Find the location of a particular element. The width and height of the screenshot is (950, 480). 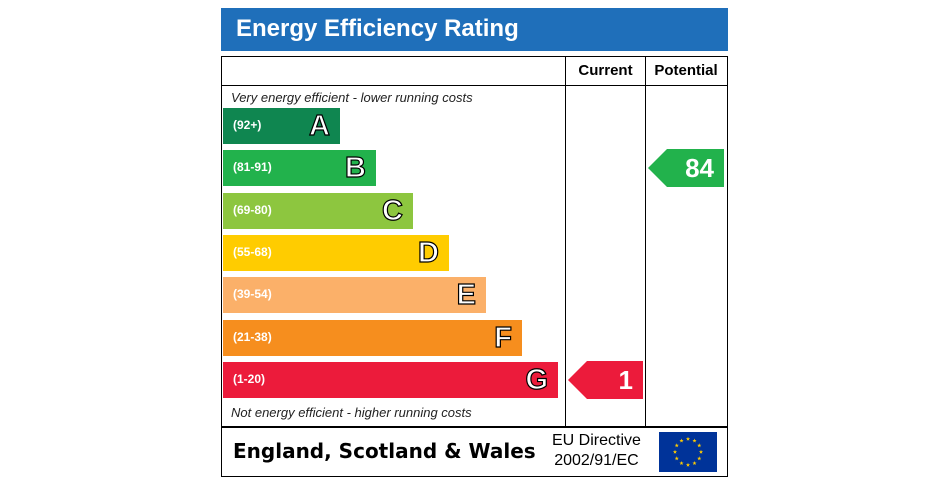

current-rating-value: 1 is located at coordinates (625, 379).